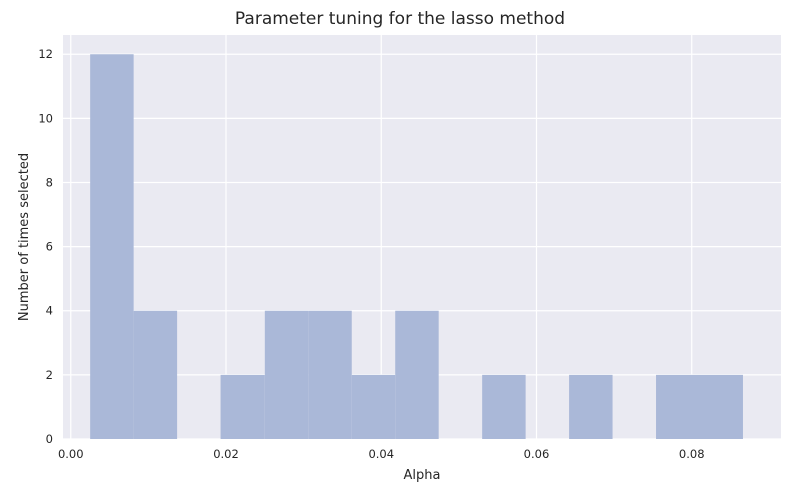 The image size is (800, 500). What do you see at coordinates (45, 54) in the screenshot?
I see `y-tick-label: 12` at bounding box center [45, 54].